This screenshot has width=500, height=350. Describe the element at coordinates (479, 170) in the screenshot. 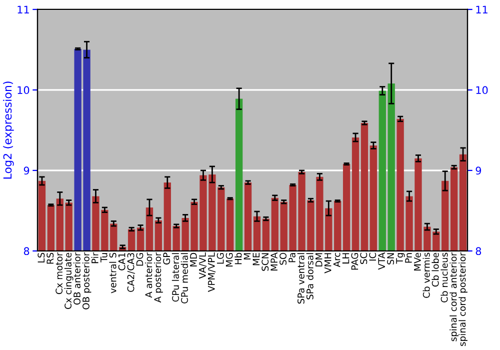

I see `y2-tick-label: 9` at that location.